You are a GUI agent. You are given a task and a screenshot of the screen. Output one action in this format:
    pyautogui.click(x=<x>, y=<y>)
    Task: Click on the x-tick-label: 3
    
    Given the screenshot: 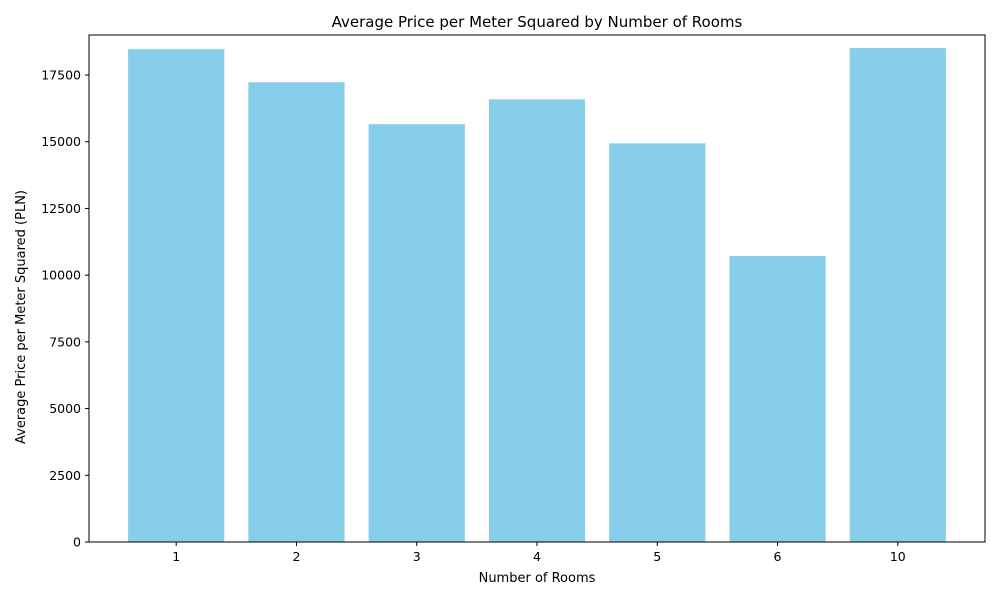 What is the action you would take?
    pyautogui.click(x=417, y=556)
    